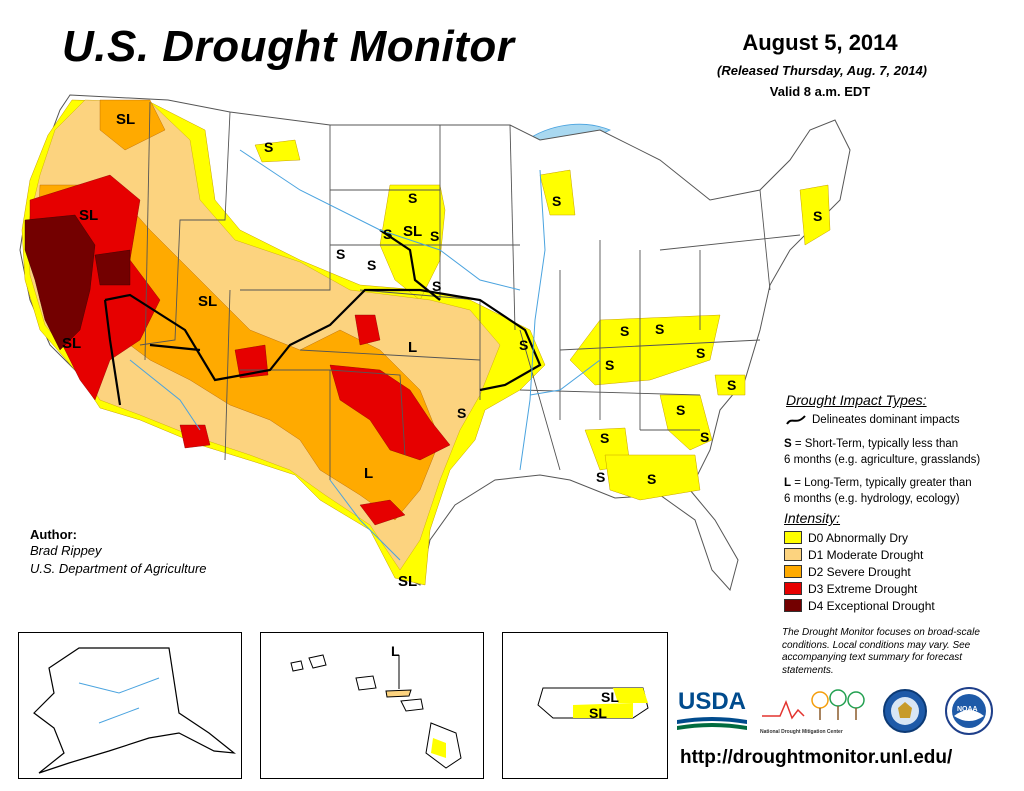 The image size is (1024, 791). What do you see at coordinates (793, 537) in the screenshot?
I see `d0-swatch` at bounding box center [793, 537].